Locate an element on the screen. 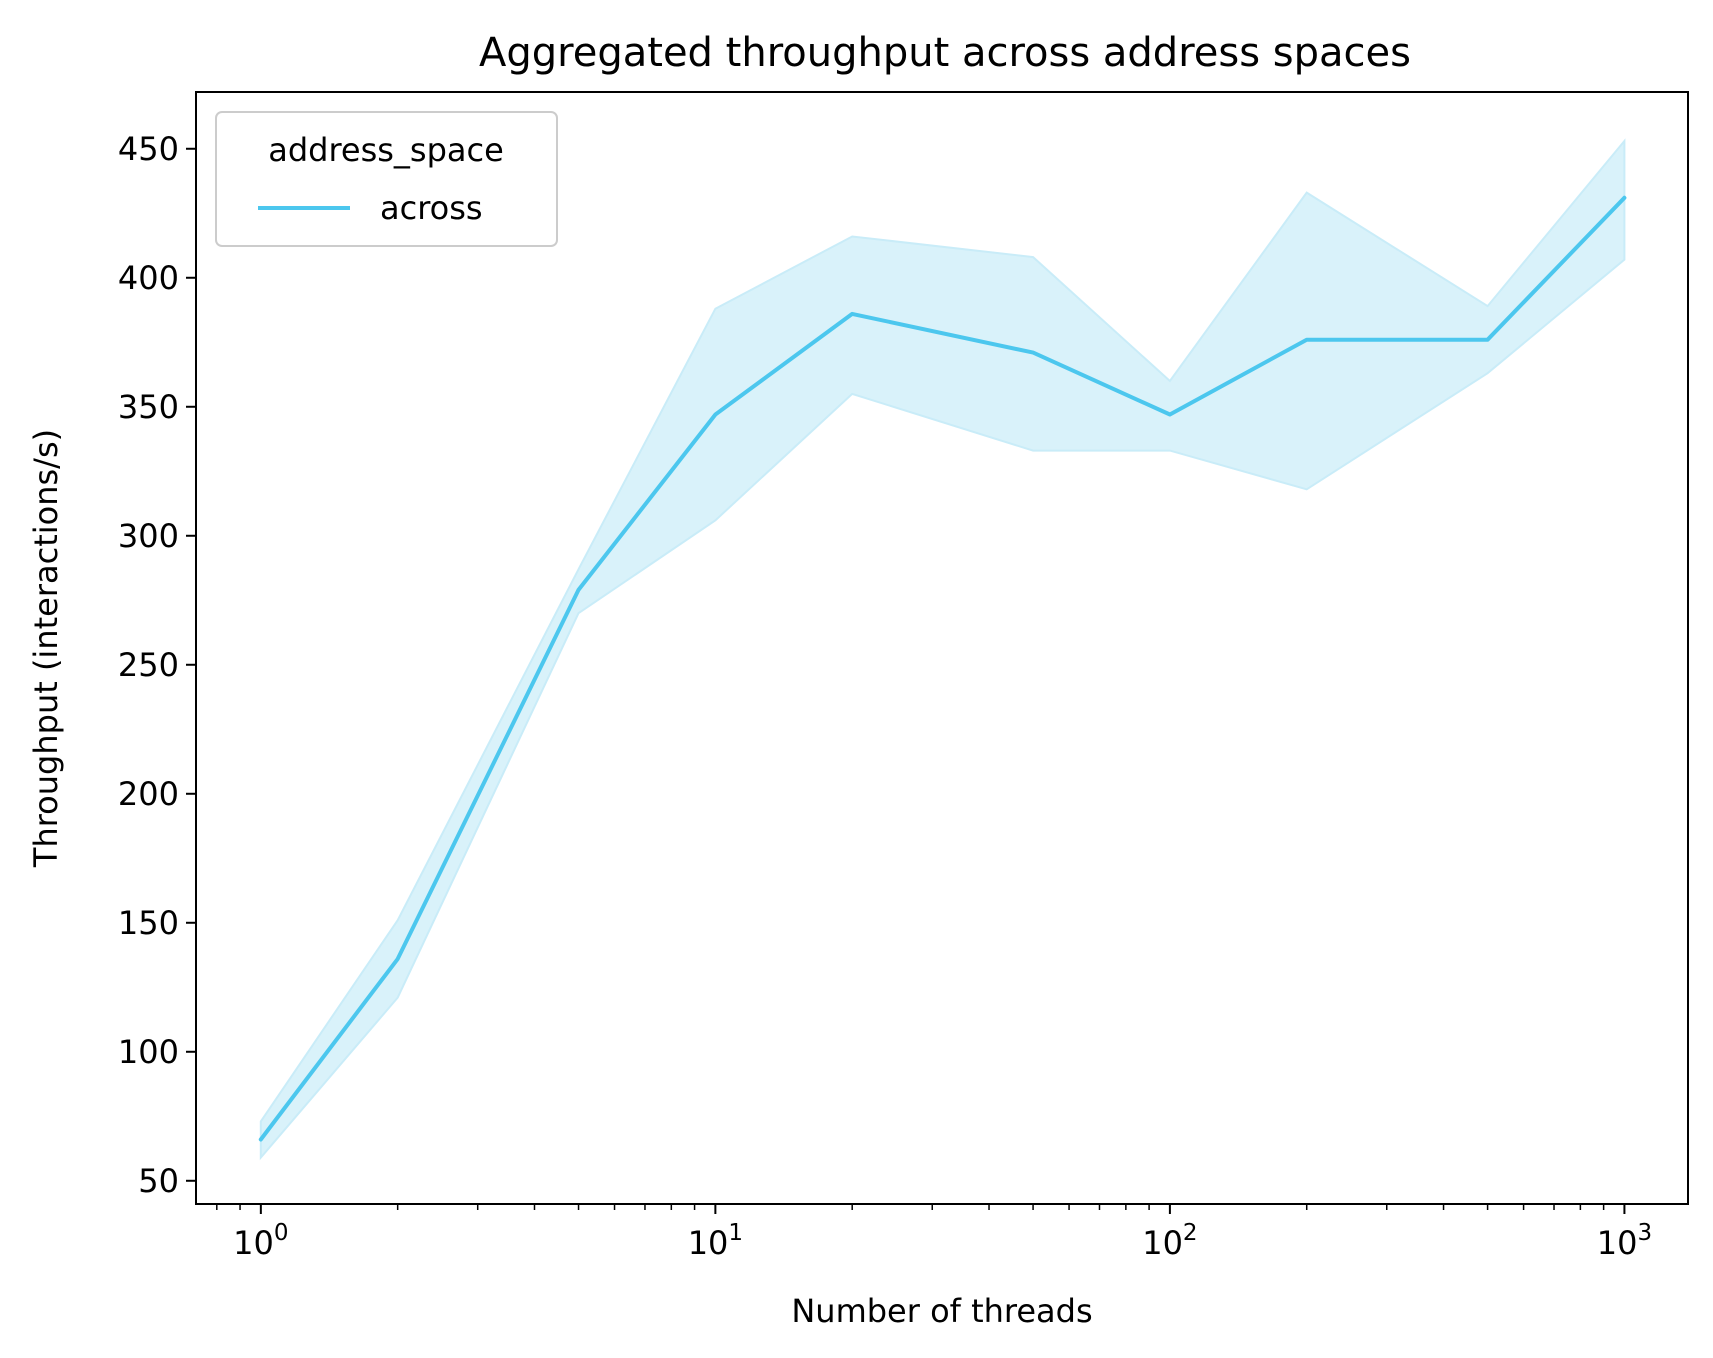 The height and width of the screenshot is (1358, 1713). legend: address_space across is located at coordinates (386, 179).